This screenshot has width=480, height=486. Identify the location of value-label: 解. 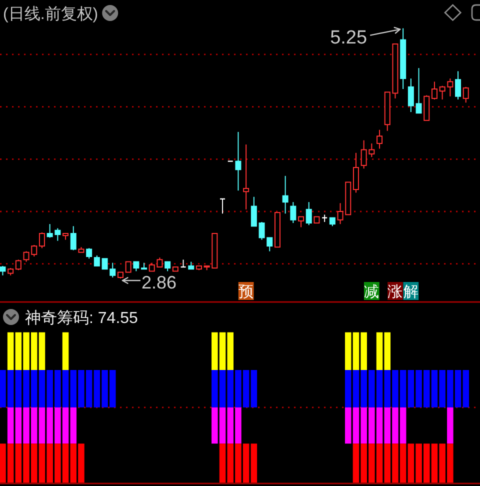
(411, 291).